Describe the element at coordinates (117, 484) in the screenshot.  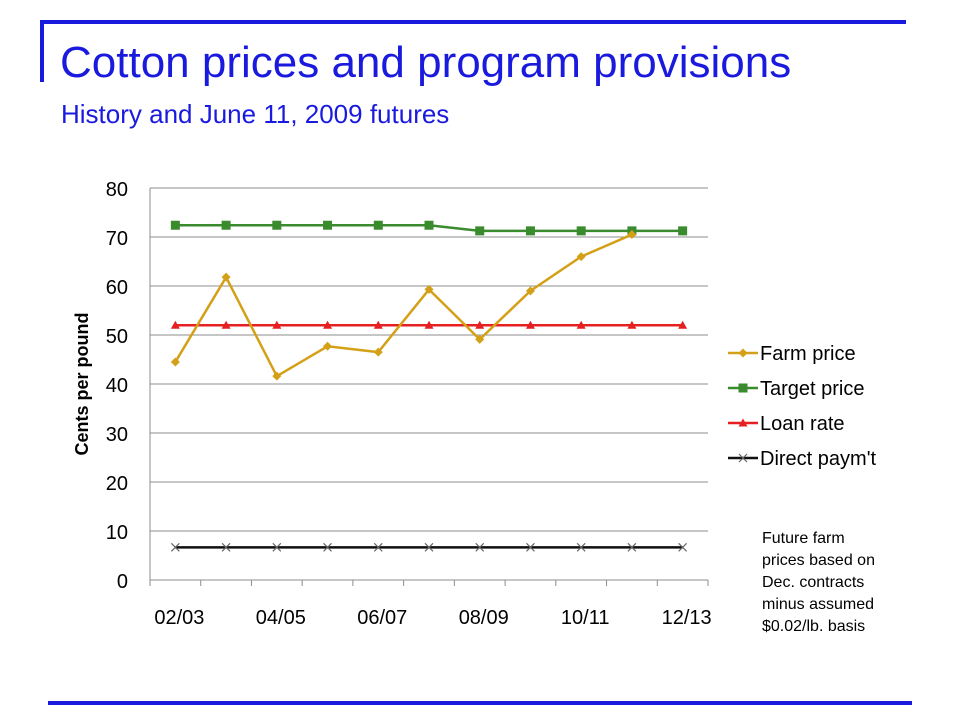
I see `y-tick-label: 20` at that location.